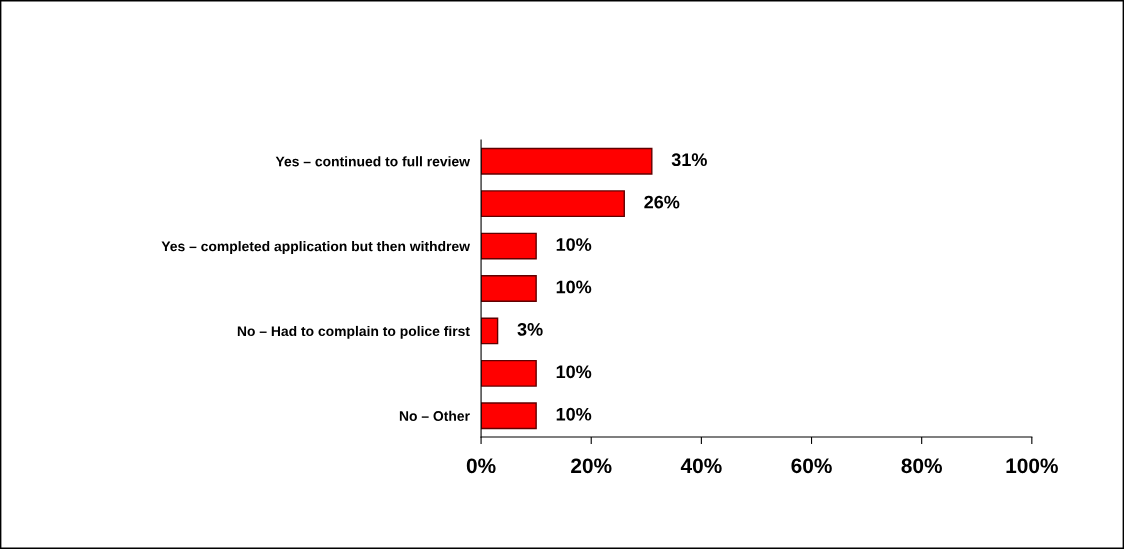 This screenshot has width=1124, height=549. What do you see at coordinates (921, 466) in the screenshot?
I see `x-tick-label: 80%` at bounding box center [921, 466].